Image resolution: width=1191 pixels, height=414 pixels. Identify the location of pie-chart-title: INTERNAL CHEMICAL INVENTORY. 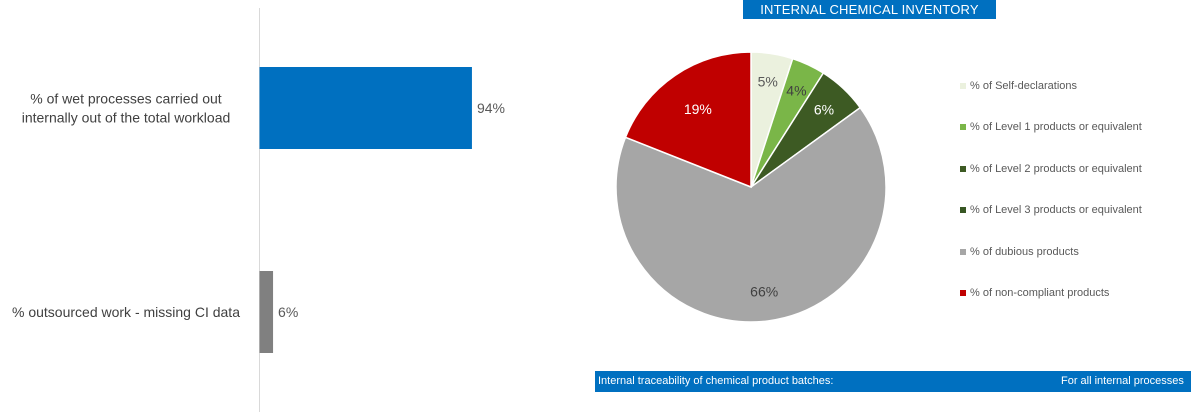
(869, 9).